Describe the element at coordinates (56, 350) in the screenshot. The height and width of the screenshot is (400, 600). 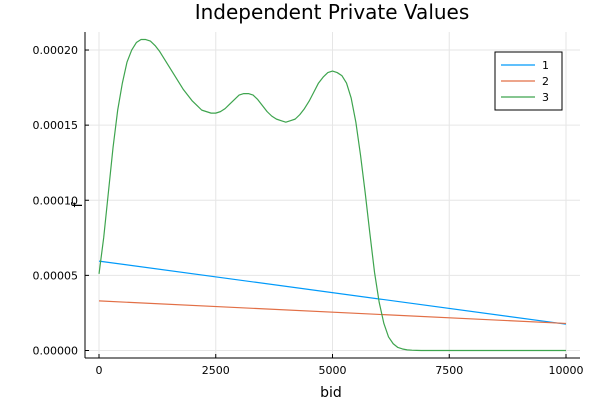
I see `y-tick-label: 0.00000` at that location.